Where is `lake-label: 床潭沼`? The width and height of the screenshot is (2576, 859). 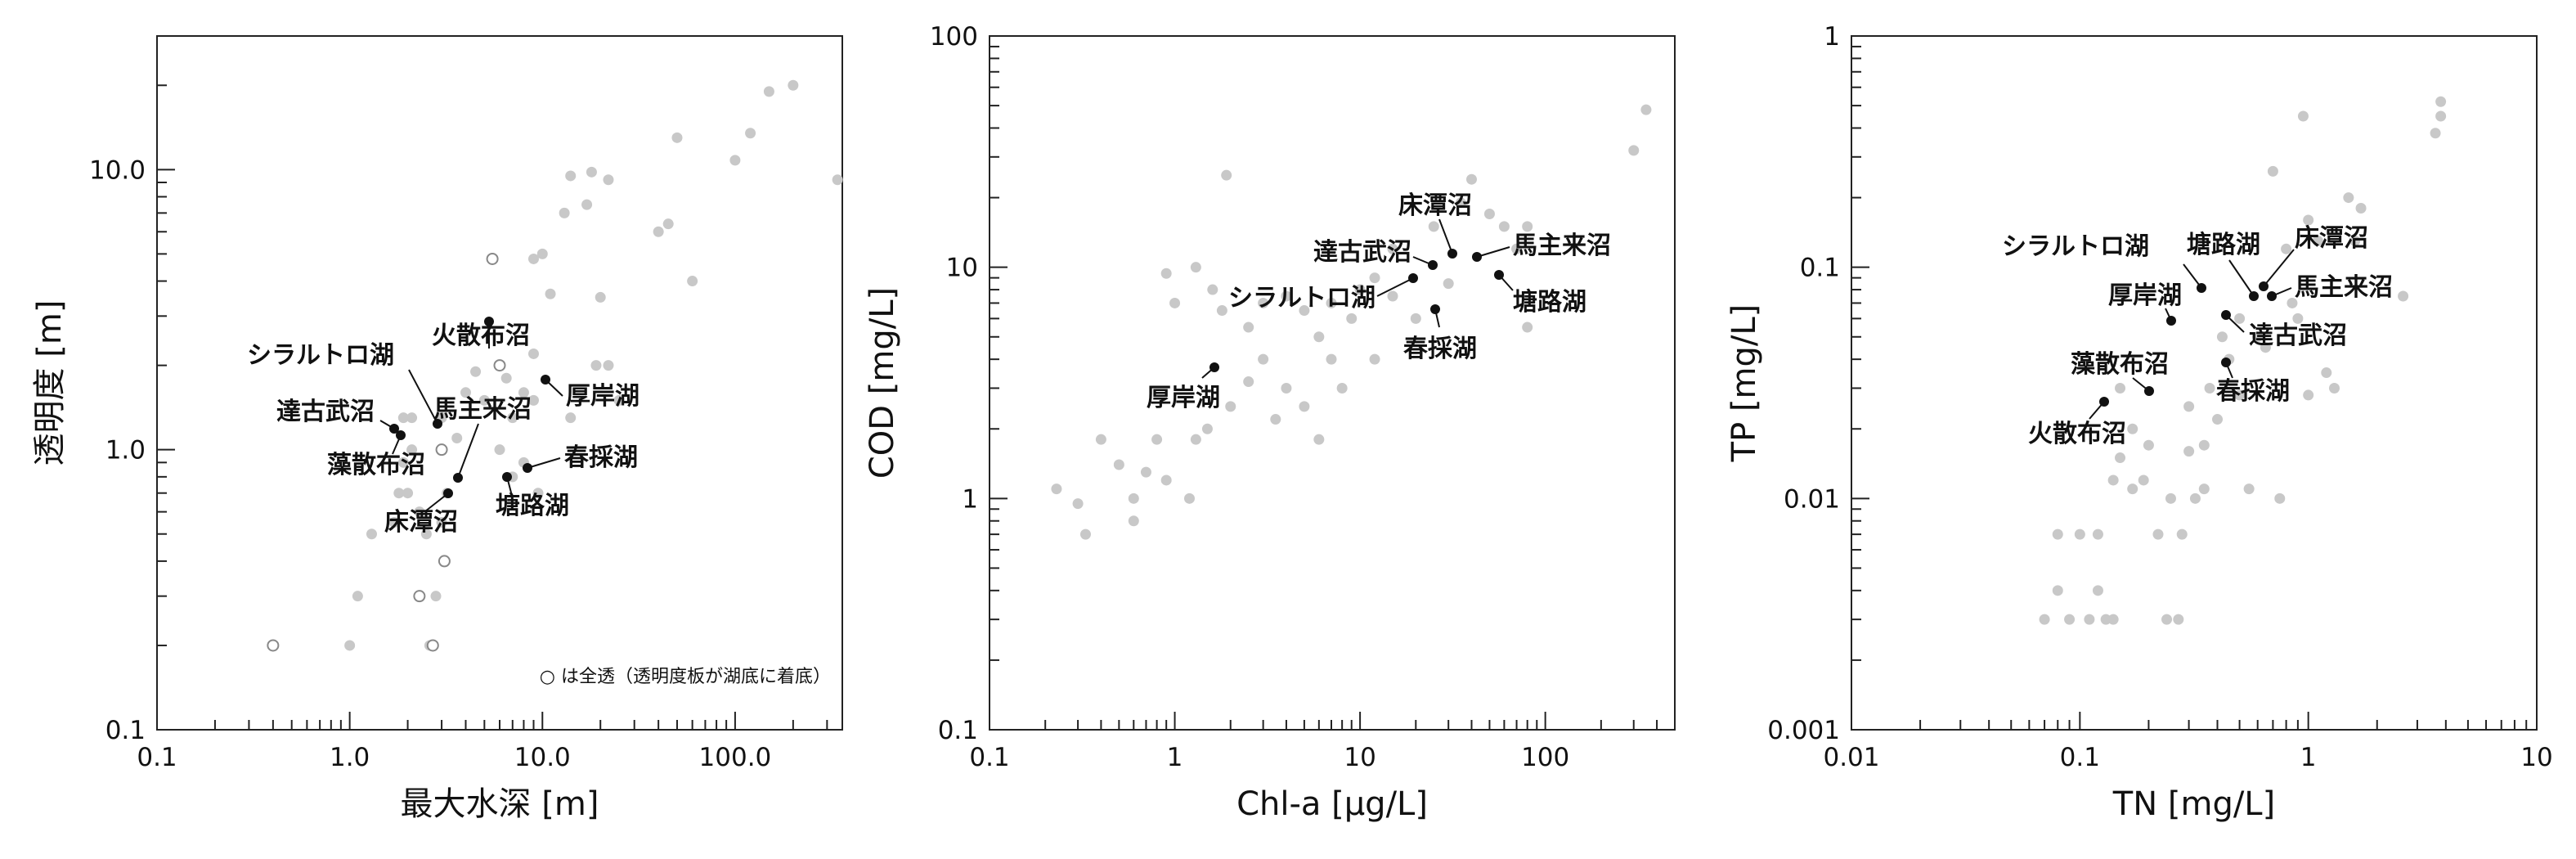
lake-label: 床潭沼 is located at coordinates (2331, 239).